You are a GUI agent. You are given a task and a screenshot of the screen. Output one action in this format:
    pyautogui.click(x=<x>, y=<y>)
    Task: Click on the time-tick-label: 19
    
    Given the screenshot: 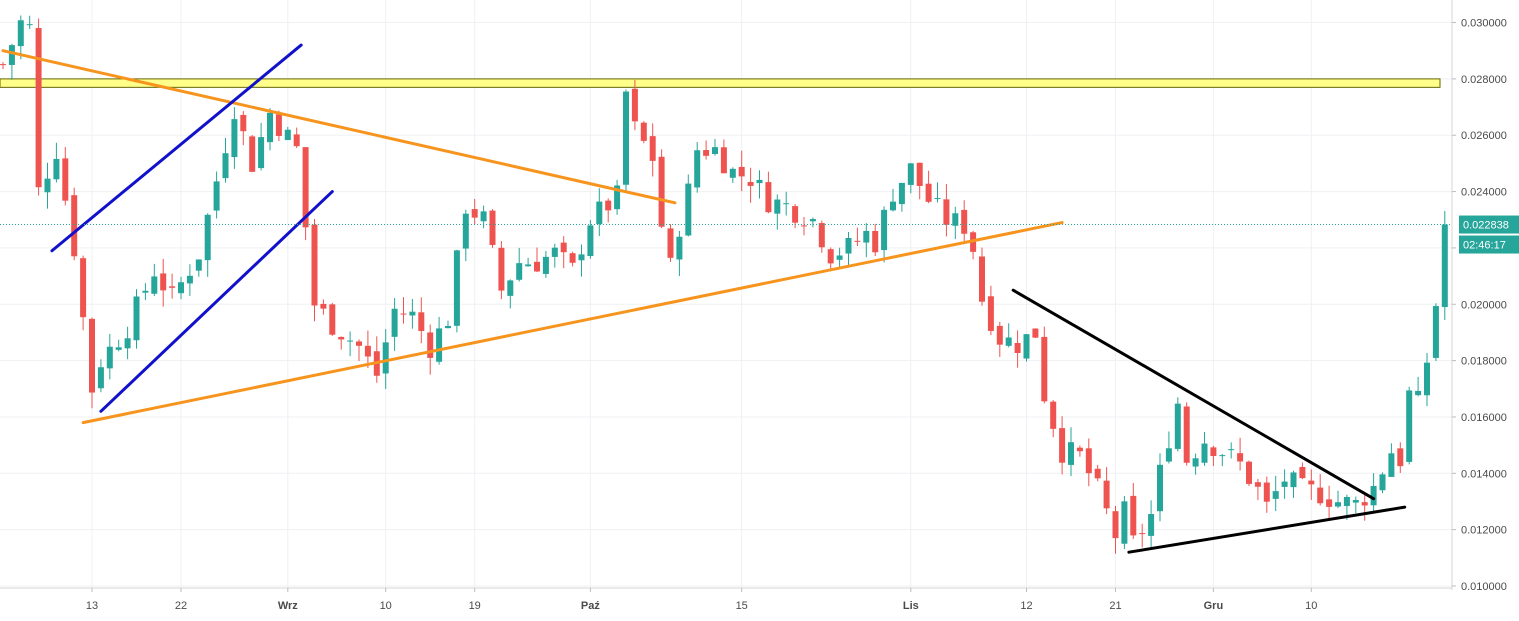 What is the action you would take?
    pyautogui.click(x=475, y=606)
    